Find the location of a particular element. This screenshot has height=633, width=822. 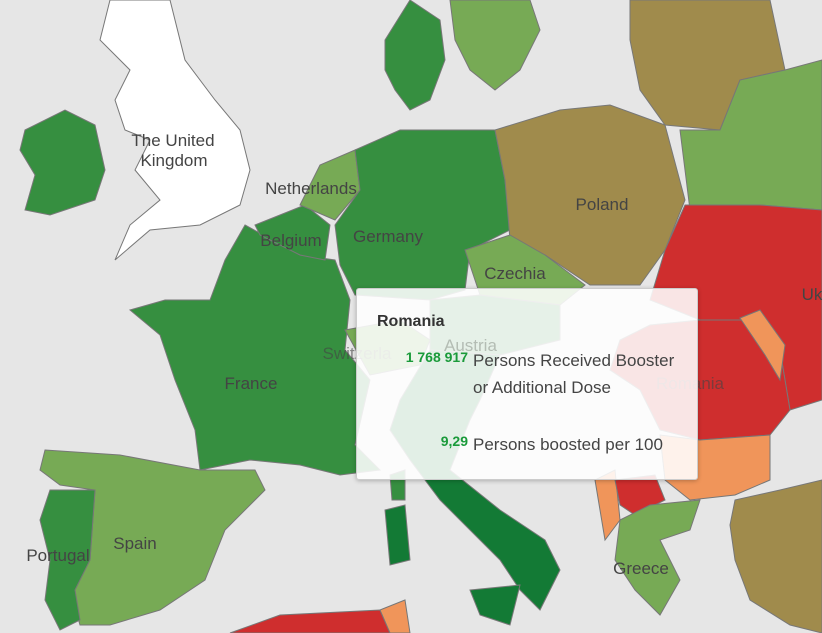

country-germany is located at coordinates (422, 215).